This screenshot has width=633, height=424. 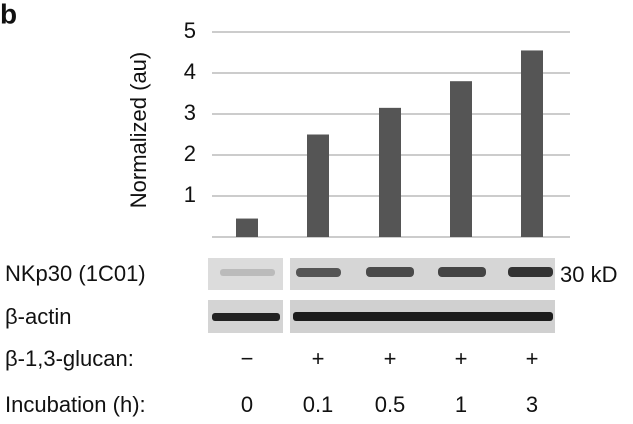 What do you see at coordinates (390, 404) in the screenshot?
I see `x-tick-label: 0.5` at bounding box center [390, 404].